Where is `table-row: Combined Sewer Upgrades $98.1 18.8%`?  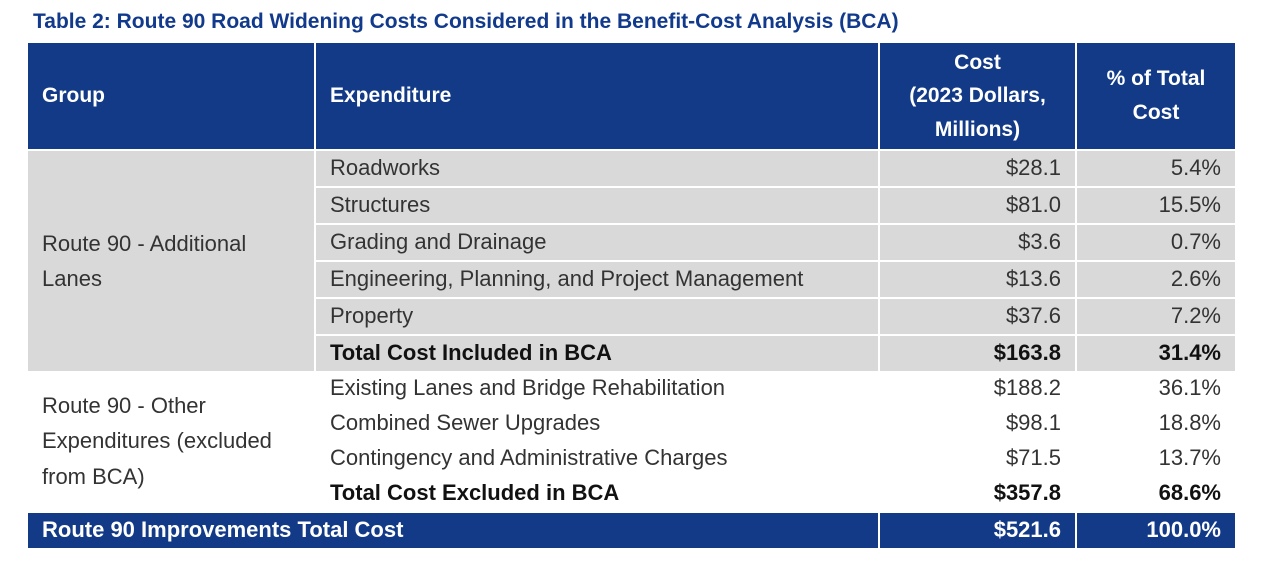
table-row: Combined Sewer Upgrades $98.1 18.8% is located at coordinates (631, 423).